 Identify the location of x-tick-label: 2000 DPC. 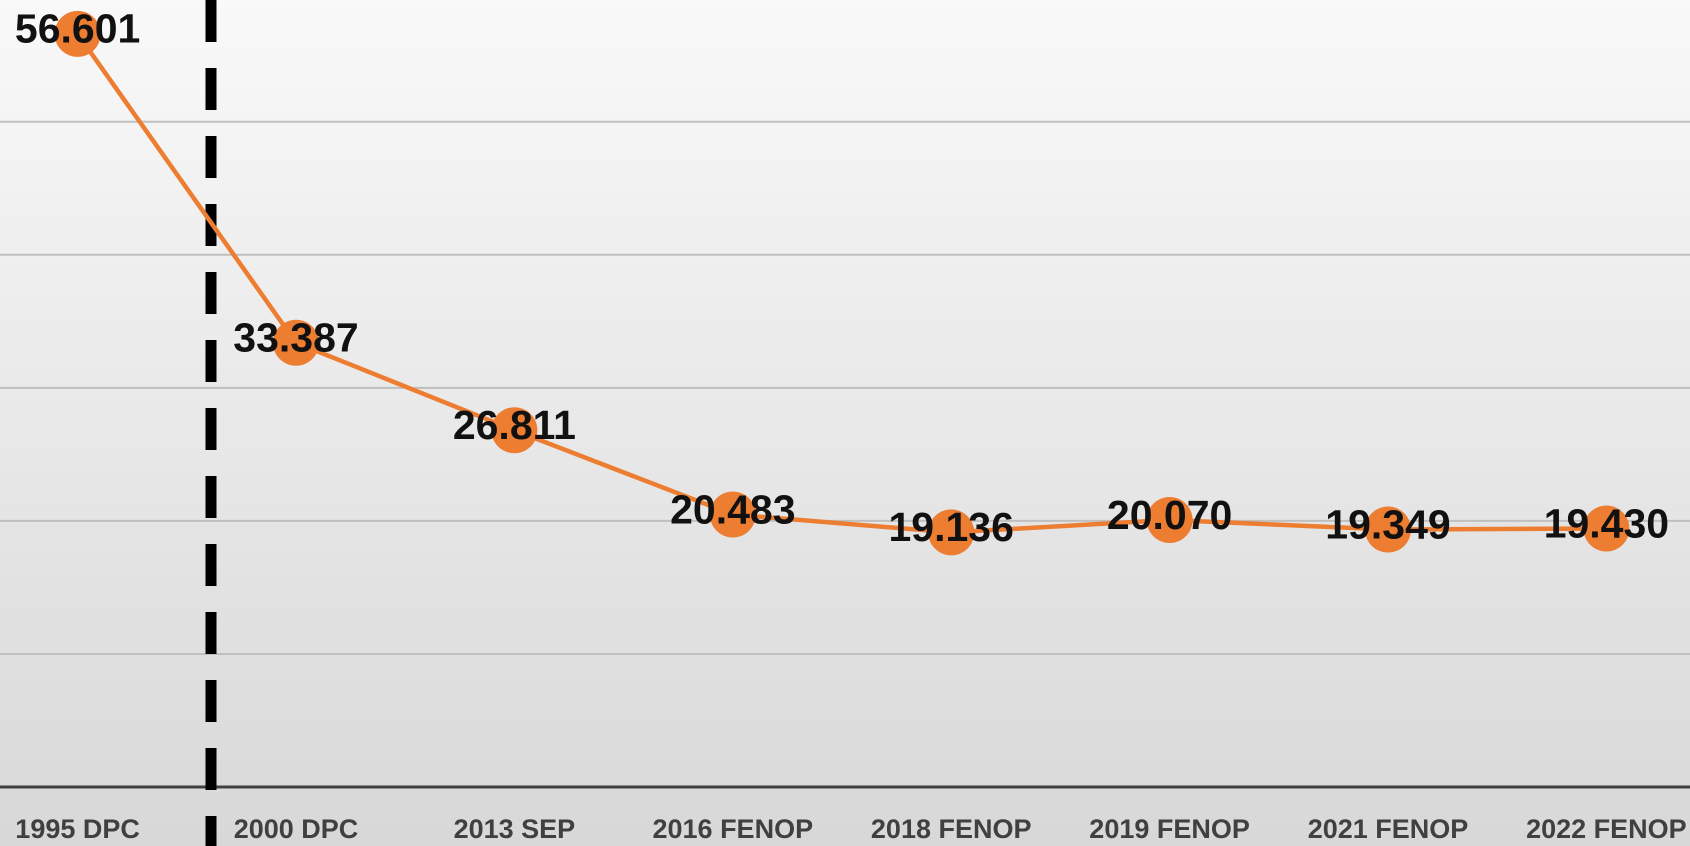
(296, 829).